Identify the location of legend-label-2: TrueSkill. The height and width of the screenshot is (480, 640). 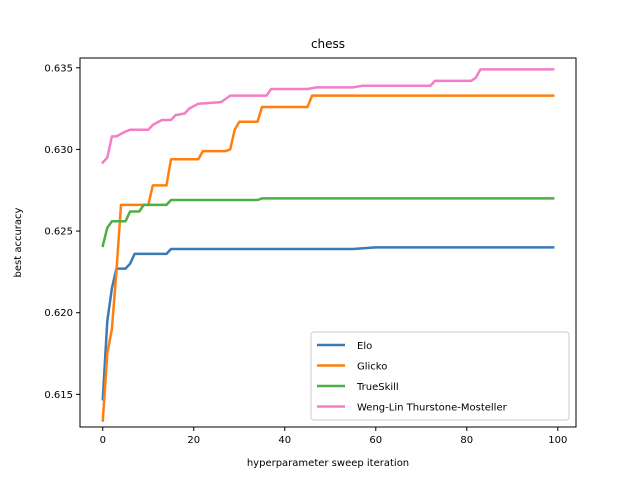
(377, 387).